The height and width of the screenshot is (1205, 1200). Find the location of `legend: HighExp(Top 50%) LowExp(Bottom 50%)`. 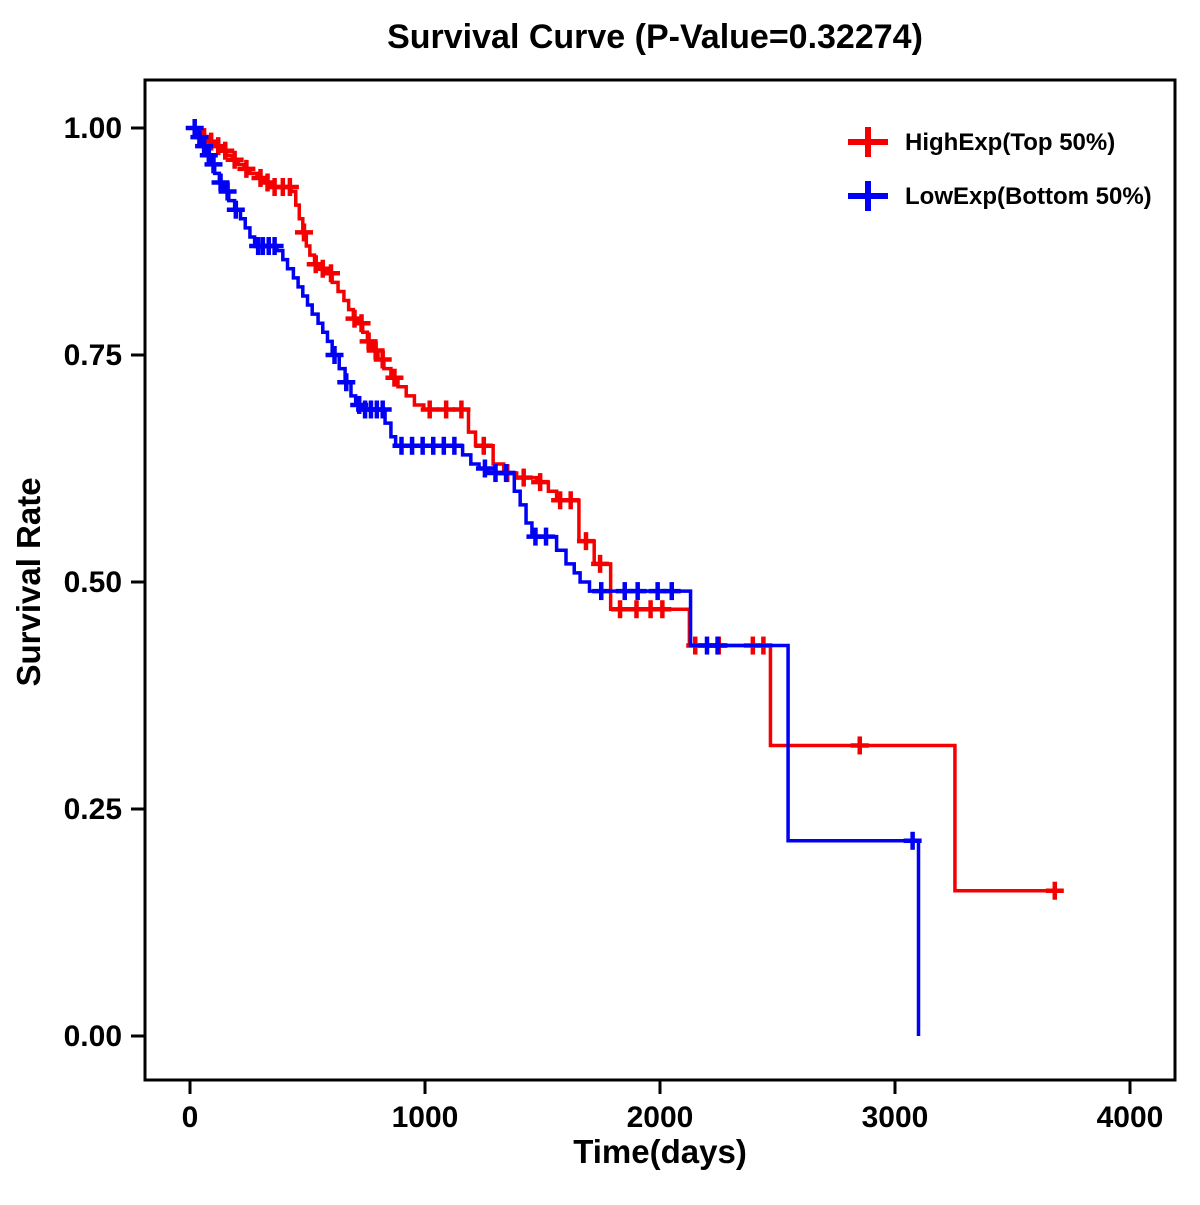

legend: HighExp(Top 50%) LowExp(Bottom 50%) is located at coordinates (1000, 169).